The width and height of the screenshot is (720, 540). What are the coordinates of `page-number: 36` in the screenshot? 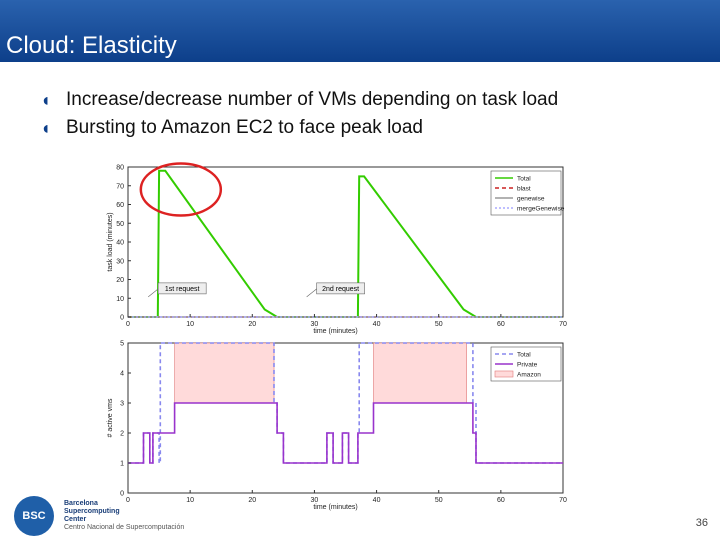 It's located at (701, 523).